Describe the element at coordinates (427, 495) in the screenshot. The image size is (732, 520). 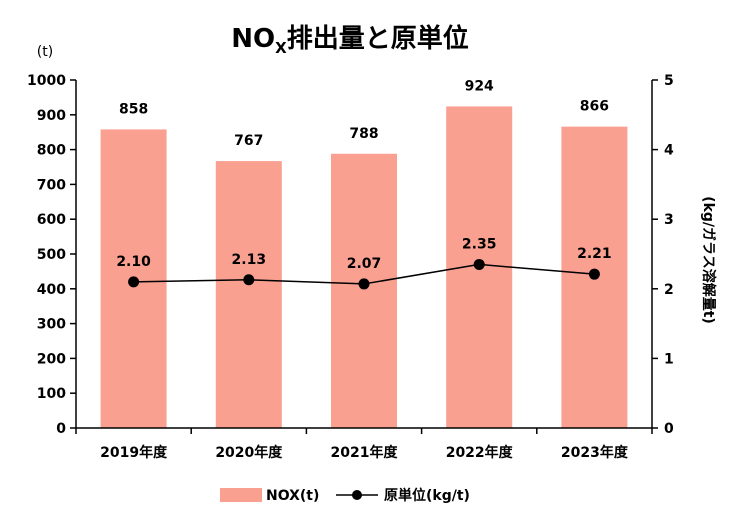
I see `legend-line-label: 原単位(kg/t)` at that location.